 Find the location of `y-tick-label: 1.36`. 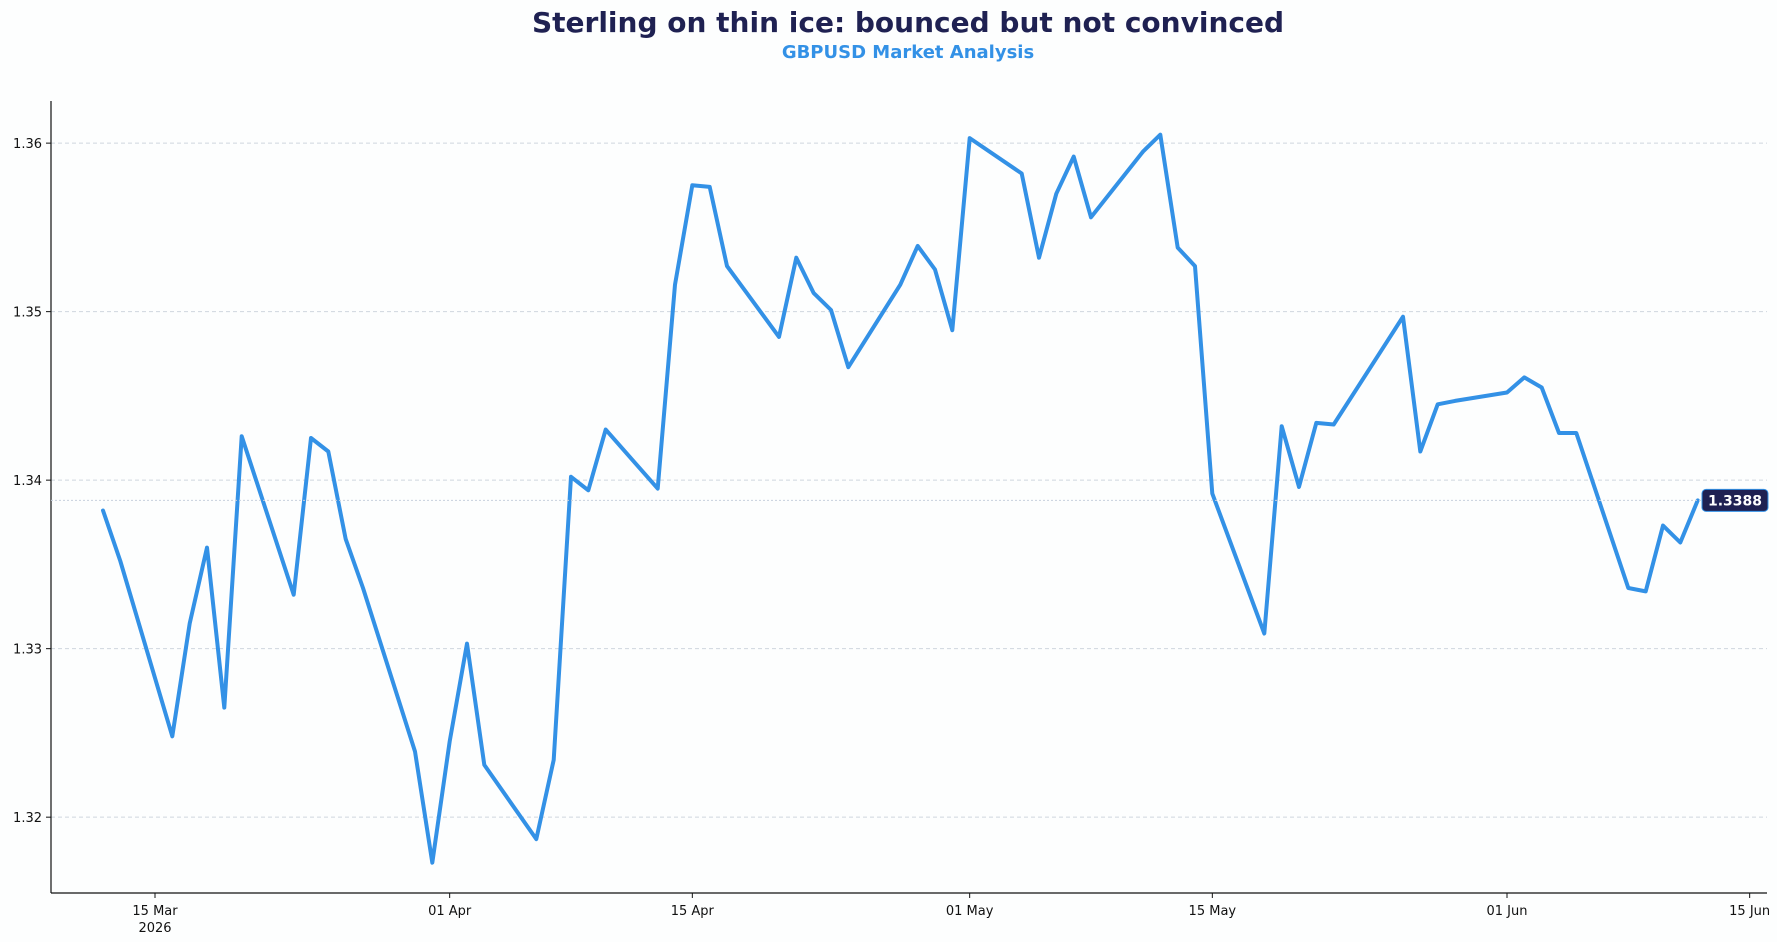

y-tick-label: 1.36 is located at coordinates (27, 144).